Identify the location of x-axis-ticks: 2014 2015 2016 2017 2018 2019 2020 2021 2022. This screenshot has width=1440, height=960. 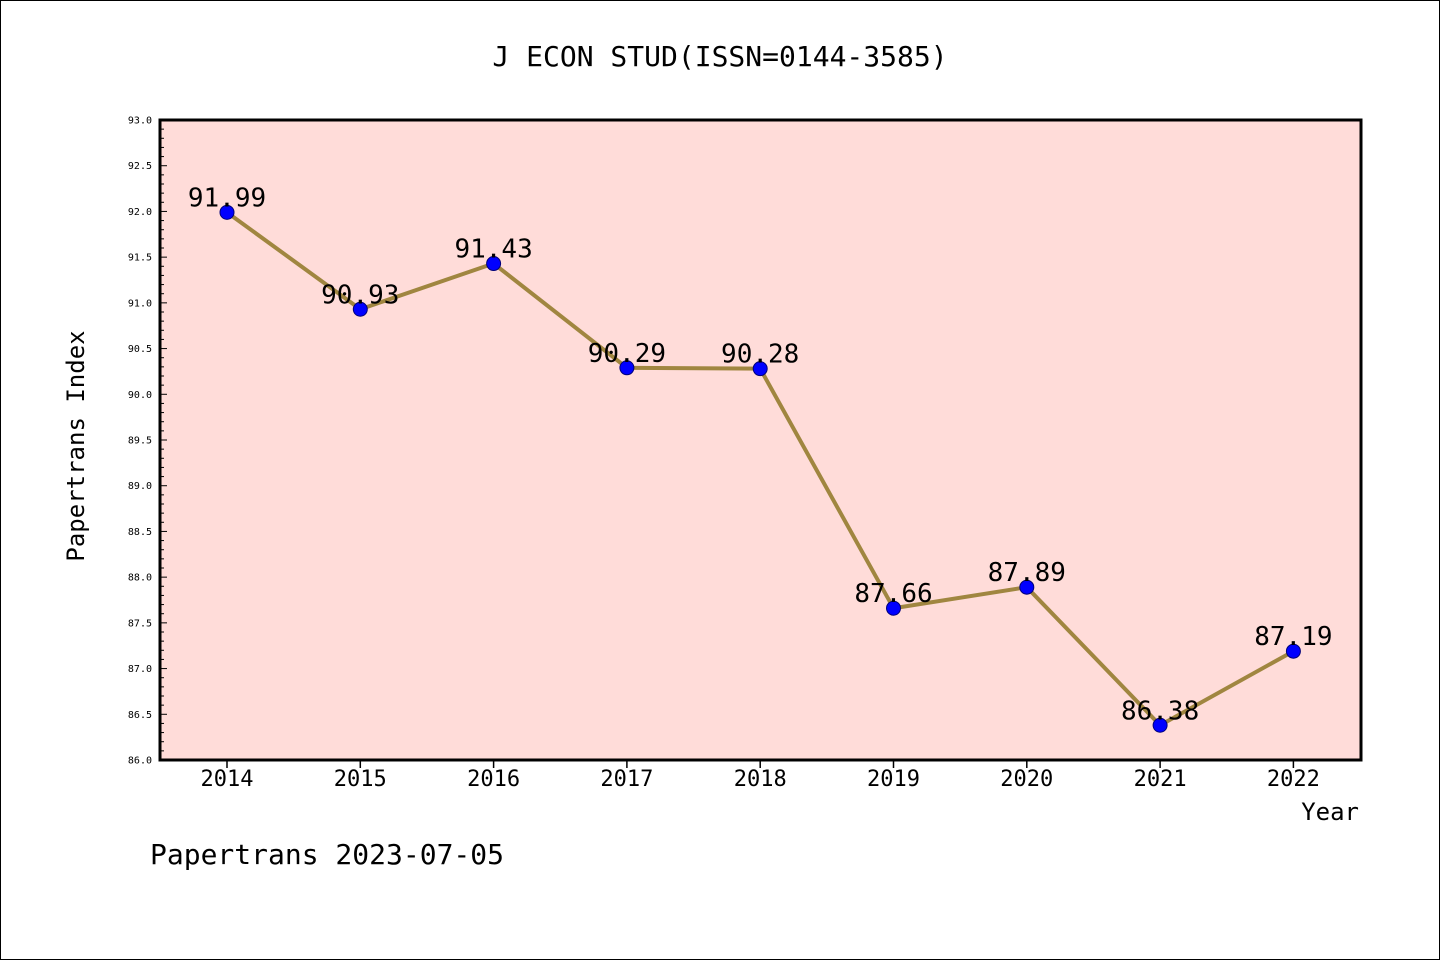
(760, 776).